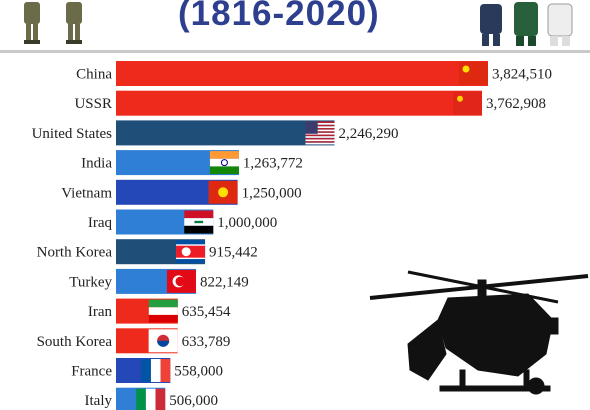 The height and width of the screenshot is (410, 590). Describe the element at coordinates (224, 282) in the screenshot. I see `value-label-turkey: 822,149` at that location.